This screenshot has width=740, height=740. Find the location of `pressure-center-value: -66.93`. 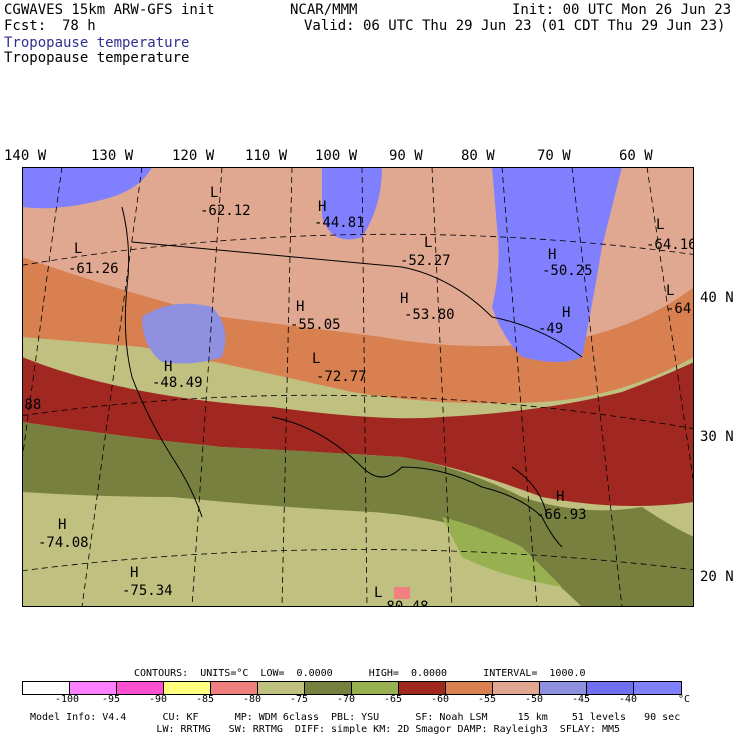

pressure-center-value: -66.93 is located at coordinates (561, 515).